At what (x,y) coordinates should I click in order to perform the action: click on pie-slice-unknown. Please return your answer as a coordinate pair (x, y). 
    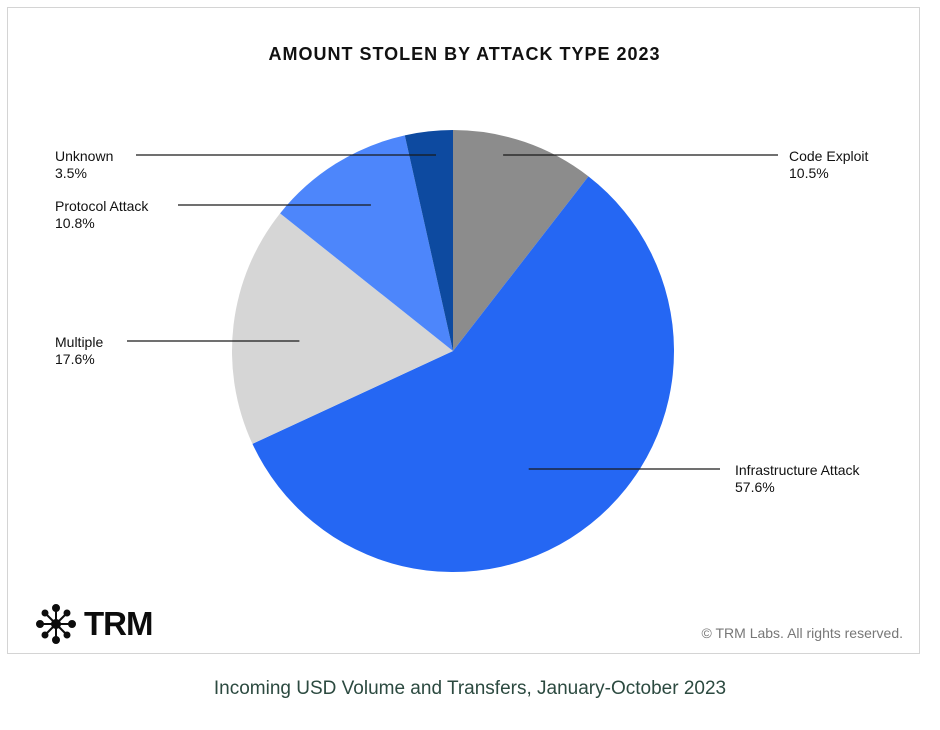
    Looking at the image, I should click on (428, 240).